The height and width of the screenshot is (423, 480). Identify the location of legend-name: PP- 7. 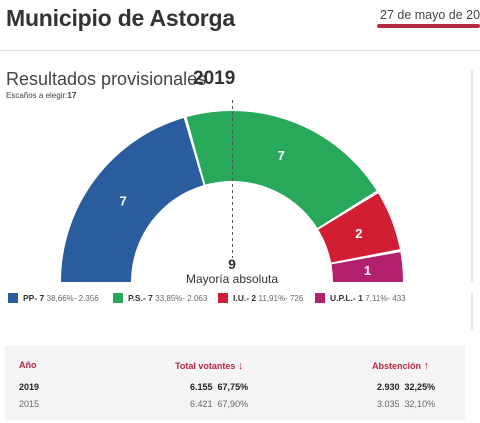
(34, 298).